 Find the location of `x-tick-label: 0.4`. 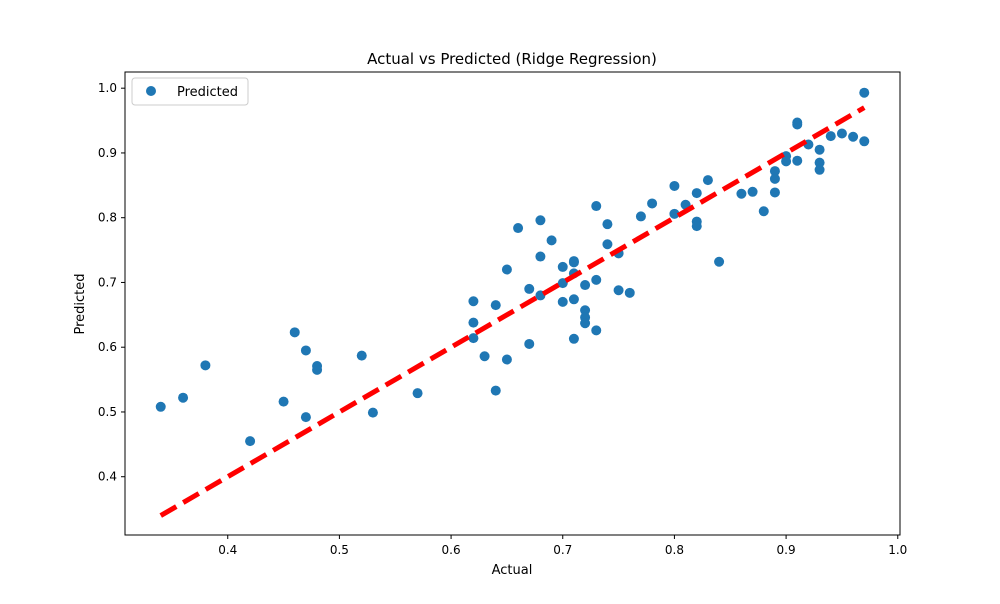

x-tick-label: 0.4 is located at coordinates (227, 550).